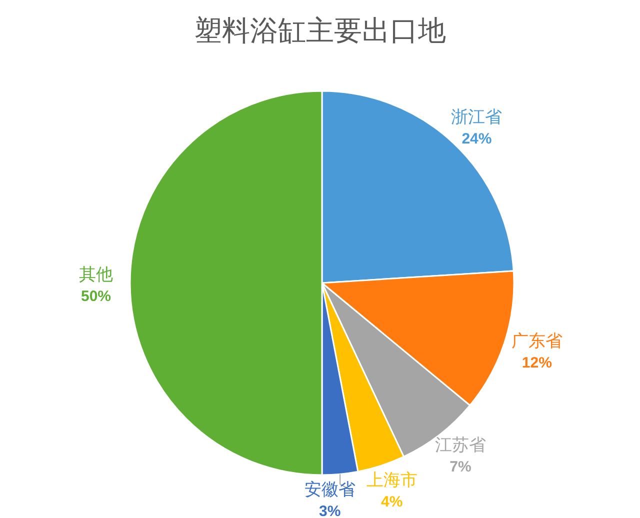 Image resolution: width=640 pixels, height=518 pixels. What do you see at coordinates (320, 30) in the screenshot?
I see `title: 塑料浴缸主要出口地` at bounding box center [320, 30].